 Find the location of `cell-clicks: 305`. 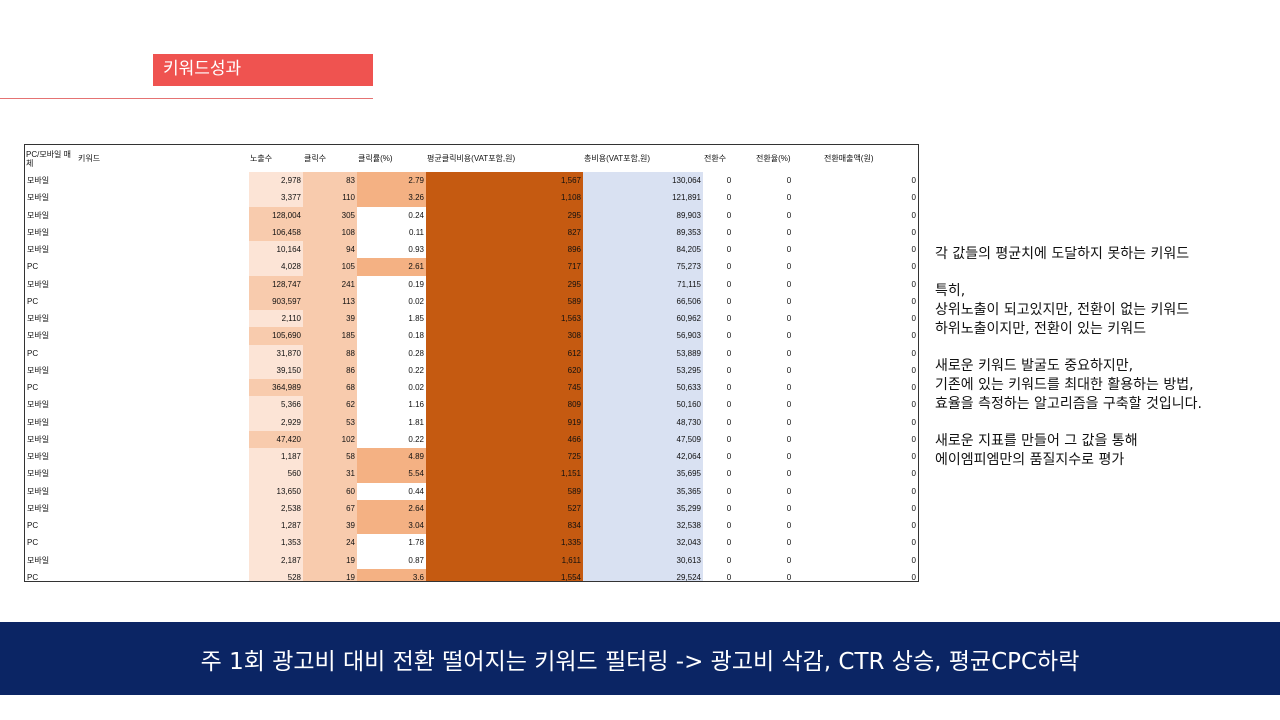

cell-clicks: 305 is located at coordinates (330, 215).